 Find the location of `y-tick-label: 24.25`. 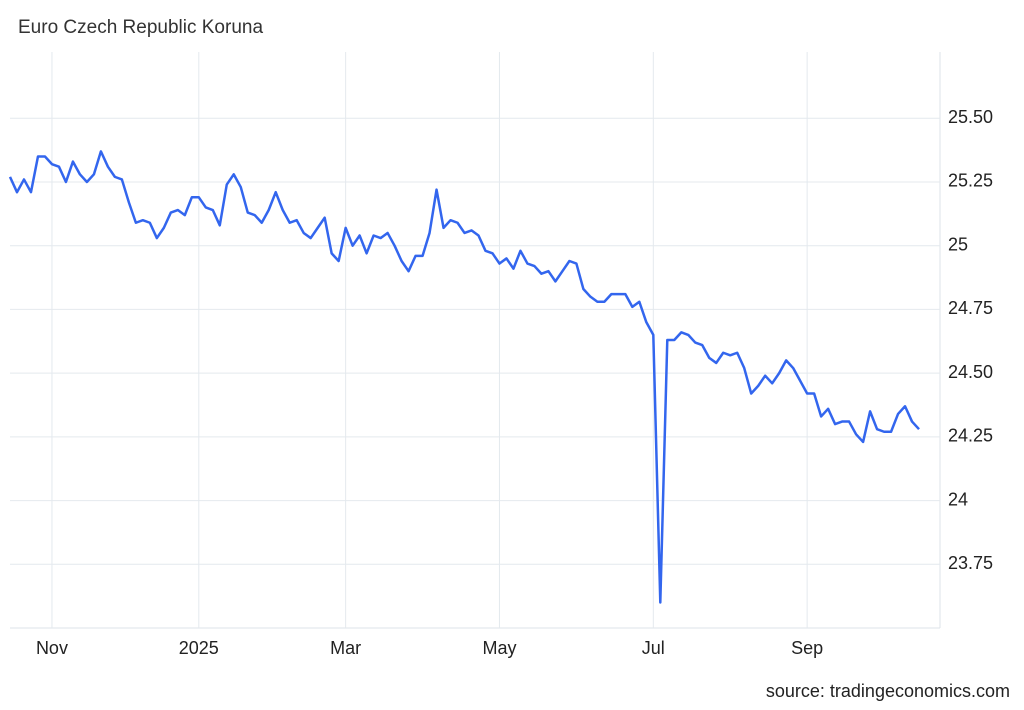

y-tick-label: 24.25 is located at coordinates (970, 436).